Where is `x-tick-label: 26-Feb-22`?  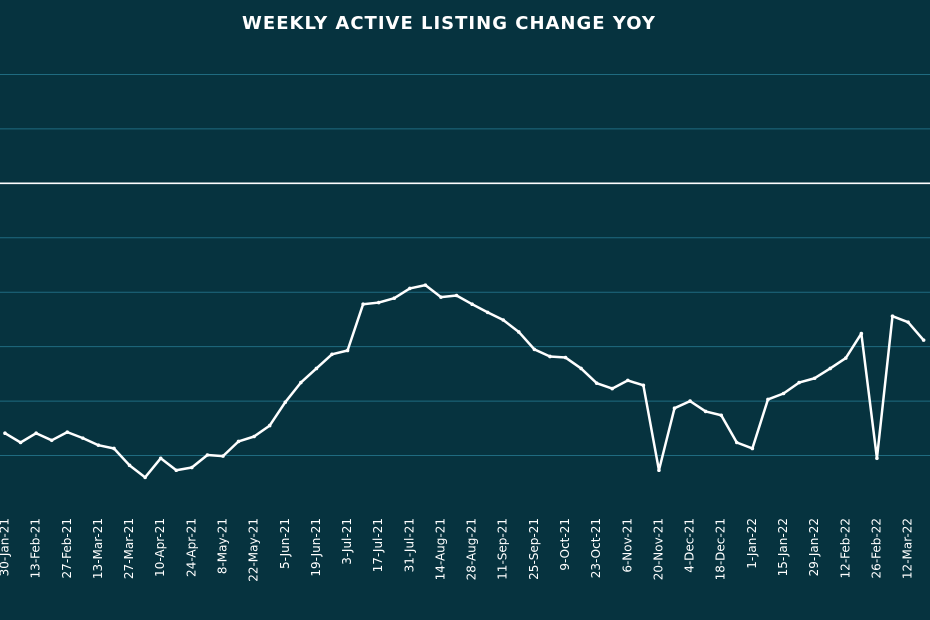
x-tick-label: 26-Feb-22 is located at coordinates (876, 548).